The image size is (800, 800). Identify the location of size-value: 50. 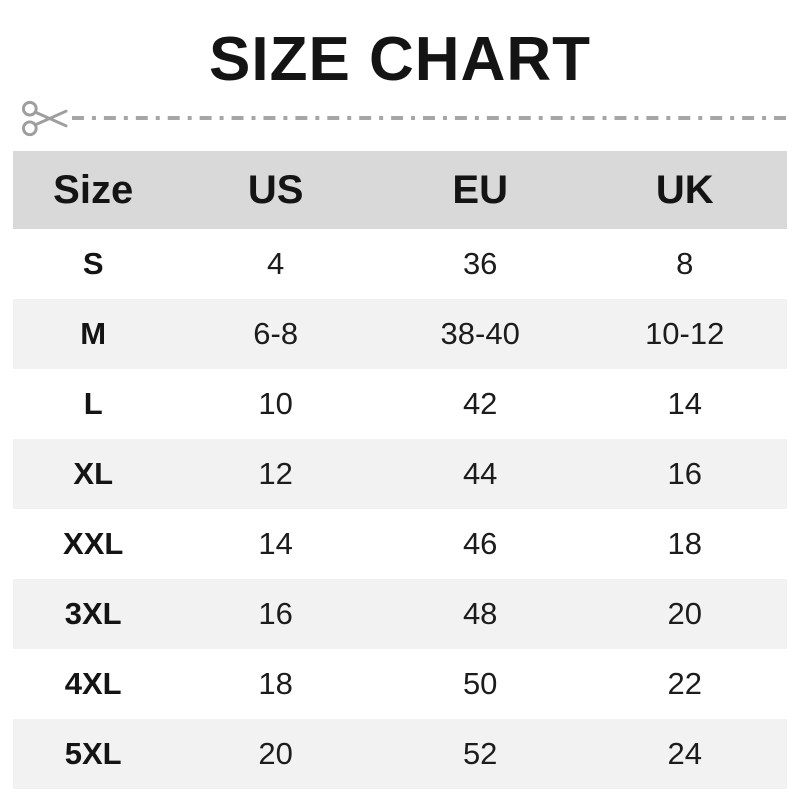
(480, 683).